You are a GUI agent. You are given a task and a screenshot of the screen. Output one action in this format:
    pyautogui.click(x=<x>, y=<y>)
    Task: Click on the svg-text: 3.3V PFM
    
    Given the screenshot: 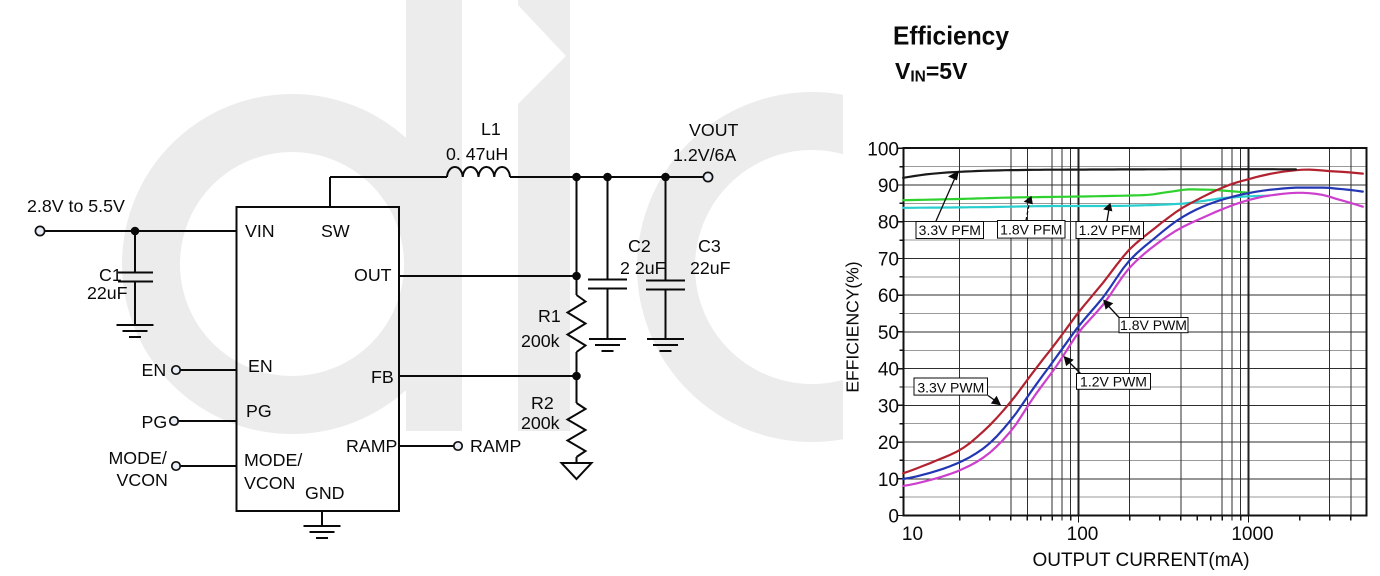 What is the action you would take?
    pyautogui.click(x=950, y=230)
    